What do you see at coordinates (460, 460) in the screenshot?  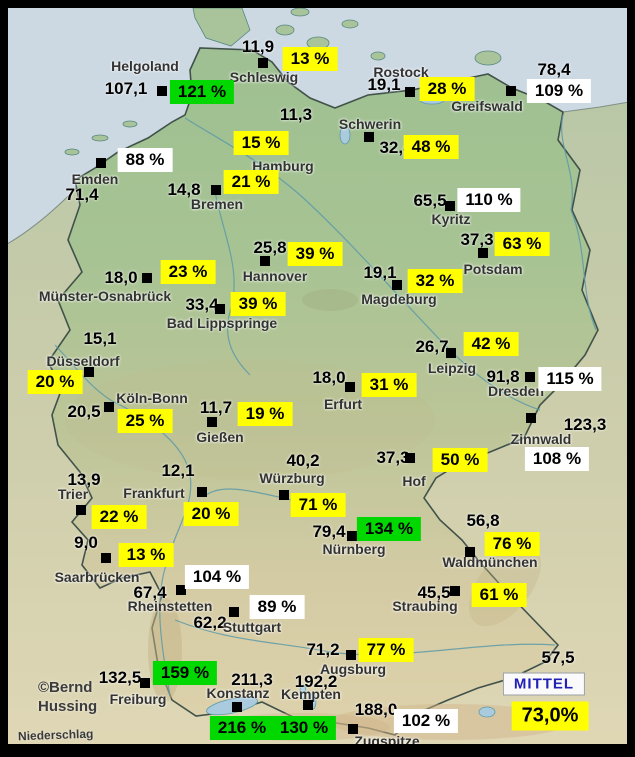 I see `station-percent-badge: 50 %` at bounding box center [460, 460].